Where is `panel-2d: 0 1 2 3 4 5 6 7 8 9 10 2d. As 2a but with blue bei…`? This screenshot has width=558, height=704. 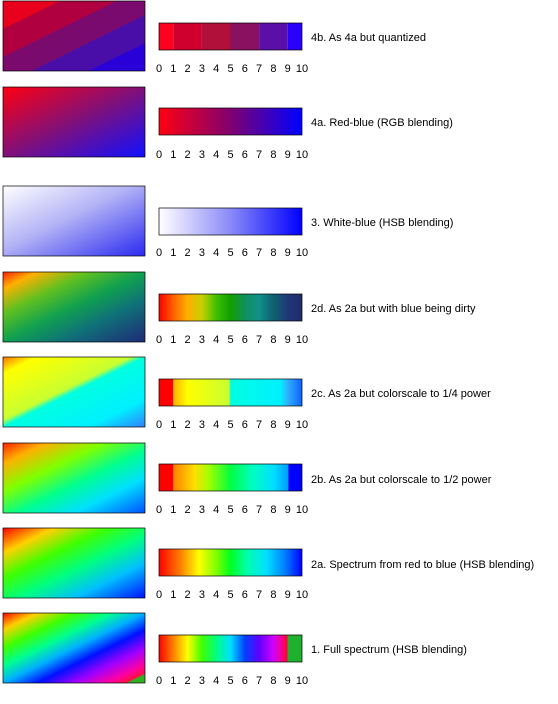
panel-2d: 0 1 2 3 4 5 6 7 8 9 10 2d. As 2a but with blue bei… is located at coordinates (239, 308).